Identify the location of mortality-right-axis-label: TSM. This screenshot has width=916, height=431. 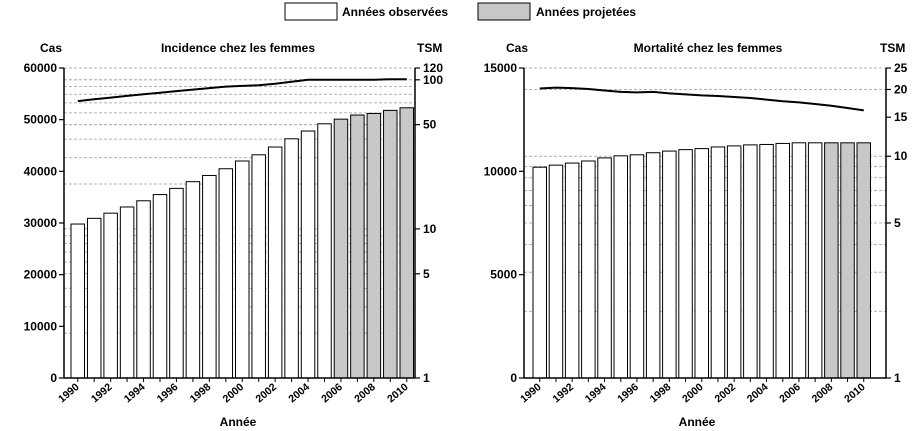
(892, 48).